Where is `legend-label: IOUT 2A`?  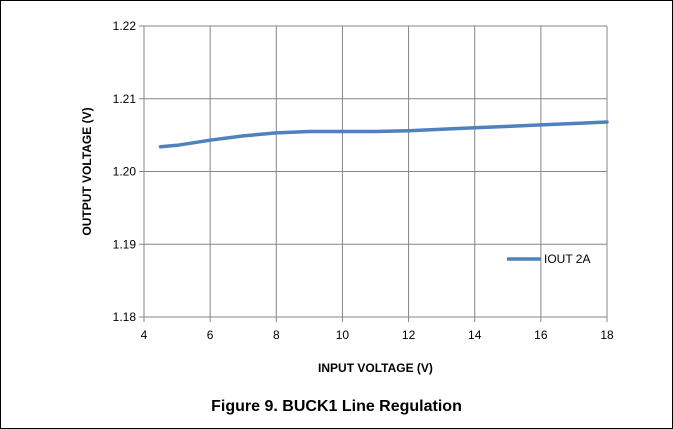 legend-label: IOUT 2A is located at coordinates (567, 259).